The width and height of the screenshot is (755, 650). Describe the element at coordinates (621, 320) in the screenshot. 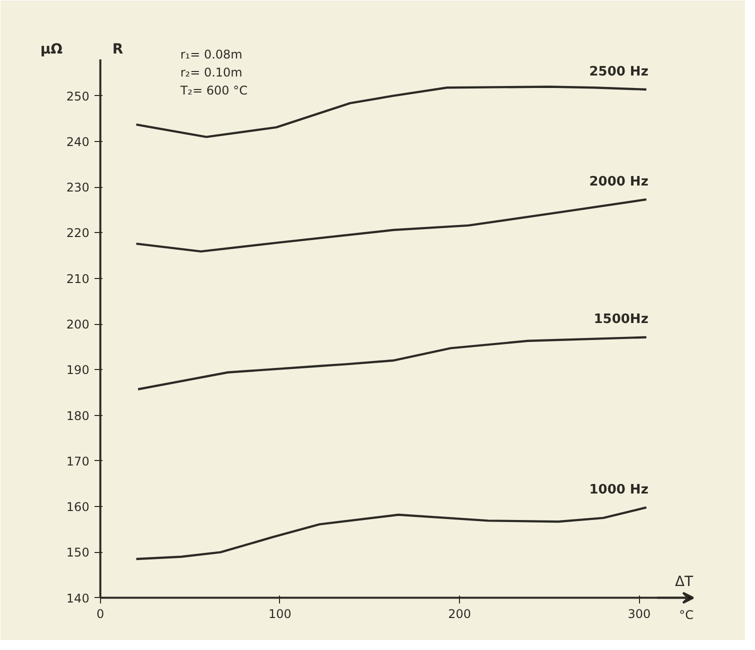

I see `series-label: 1500Hz` at that location.